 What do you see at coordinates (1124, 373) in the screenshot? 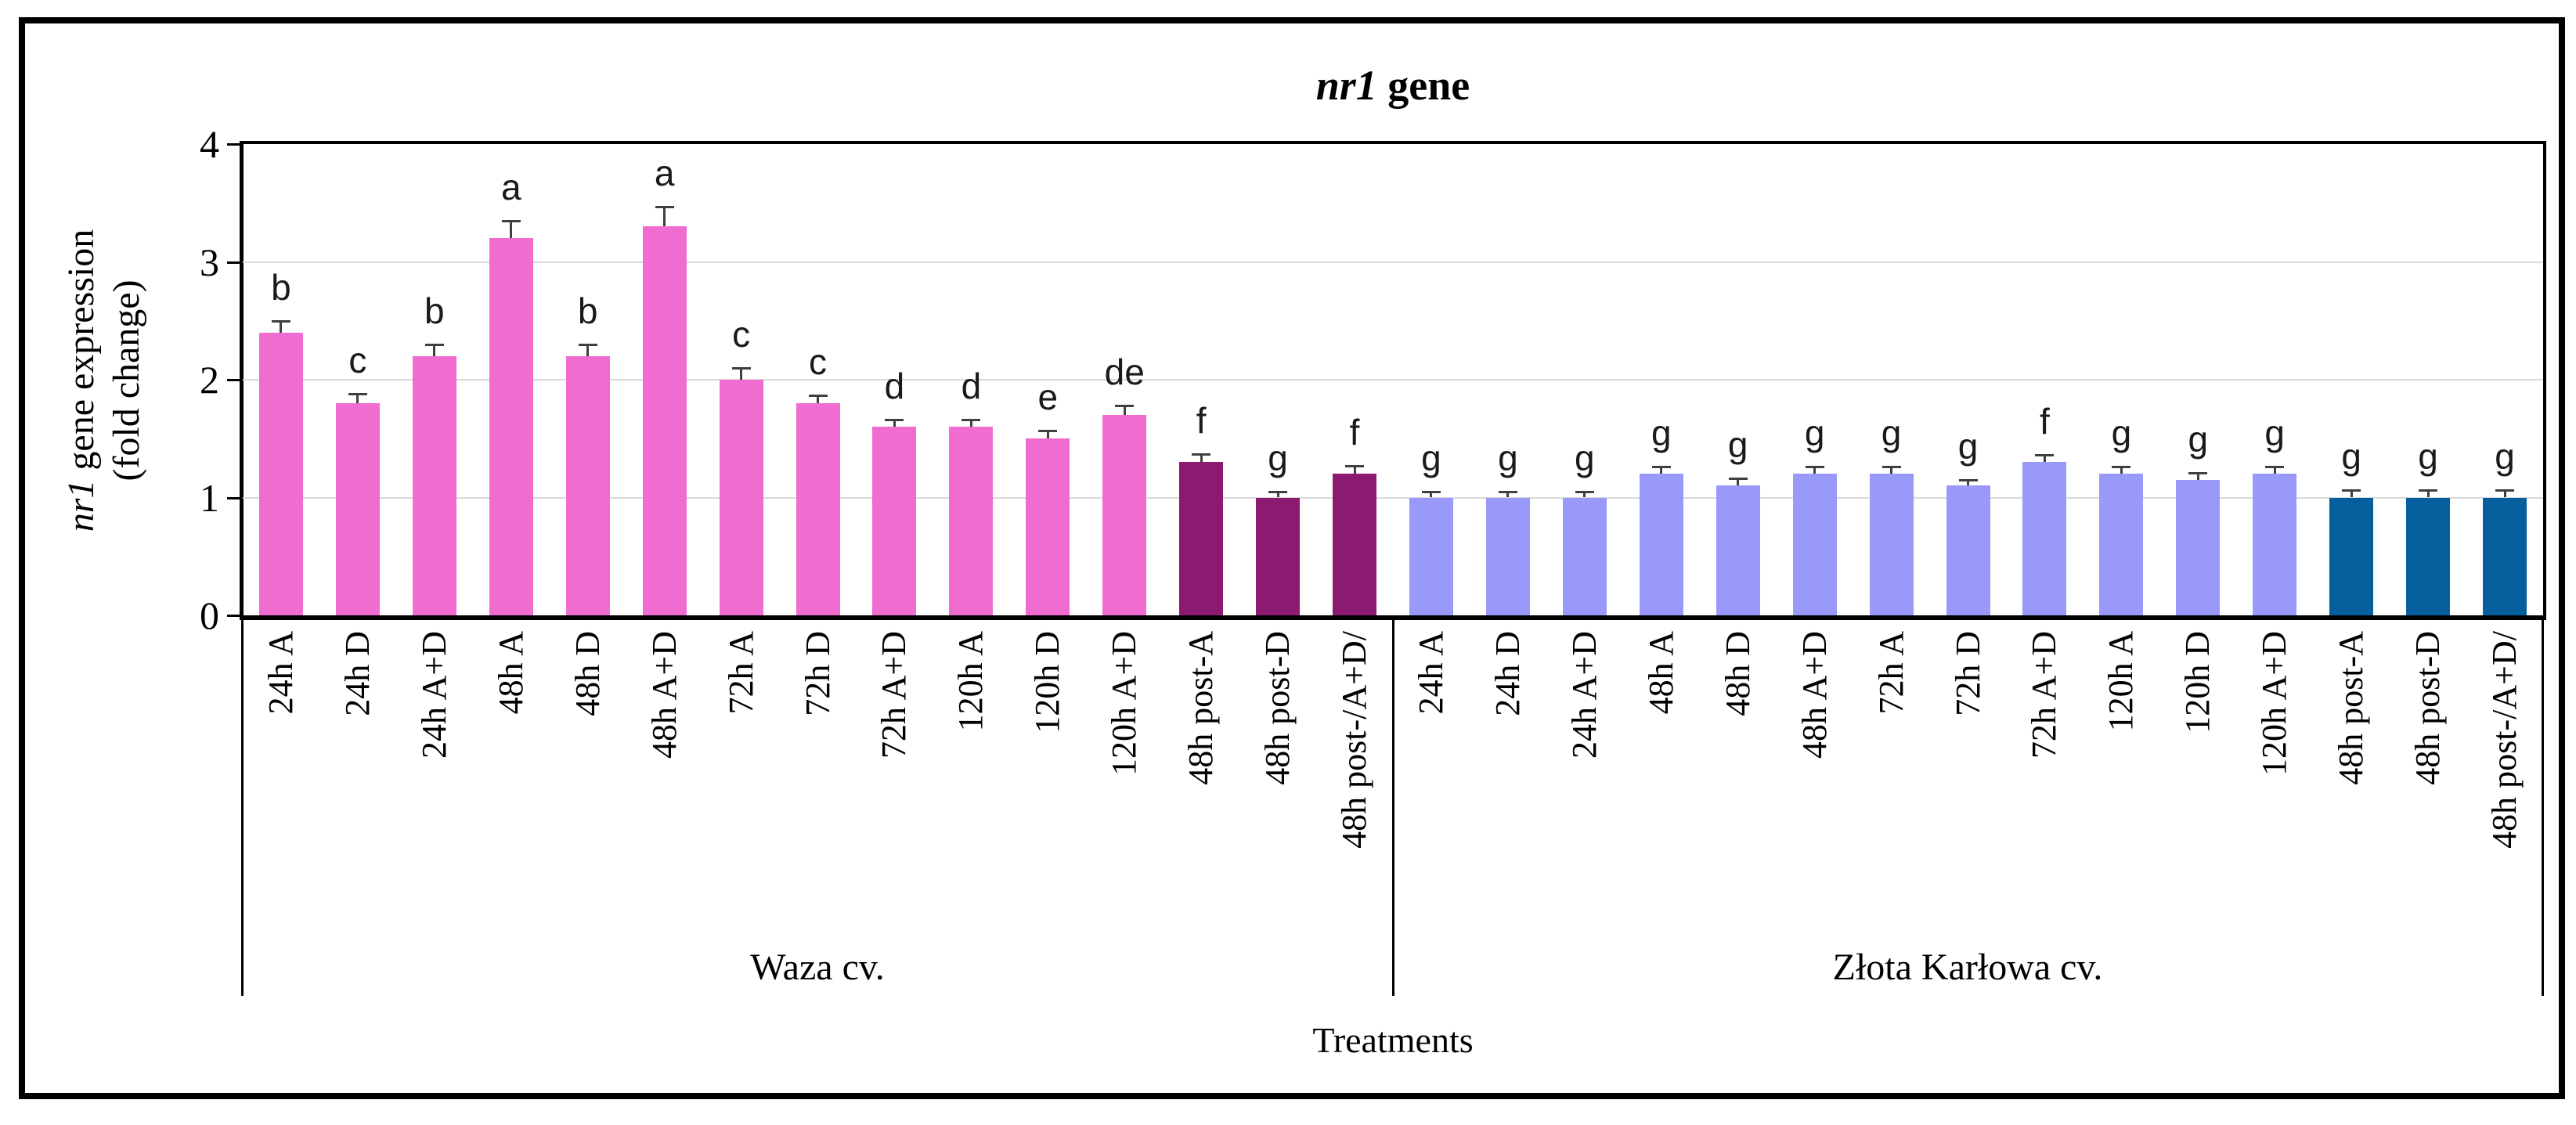
I see `significance-letter: de` at bounding box center [1124, 373].